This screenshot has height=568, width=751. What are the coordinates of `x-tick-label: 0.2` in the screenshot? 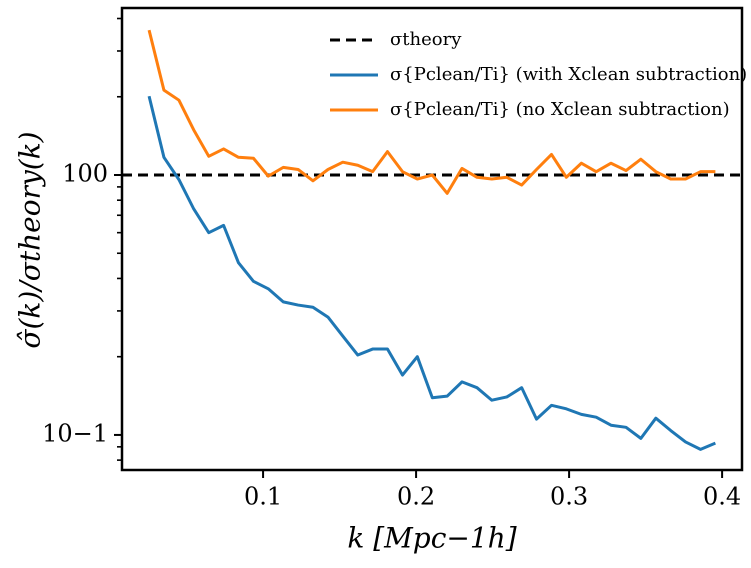 It's located at (416, 497).